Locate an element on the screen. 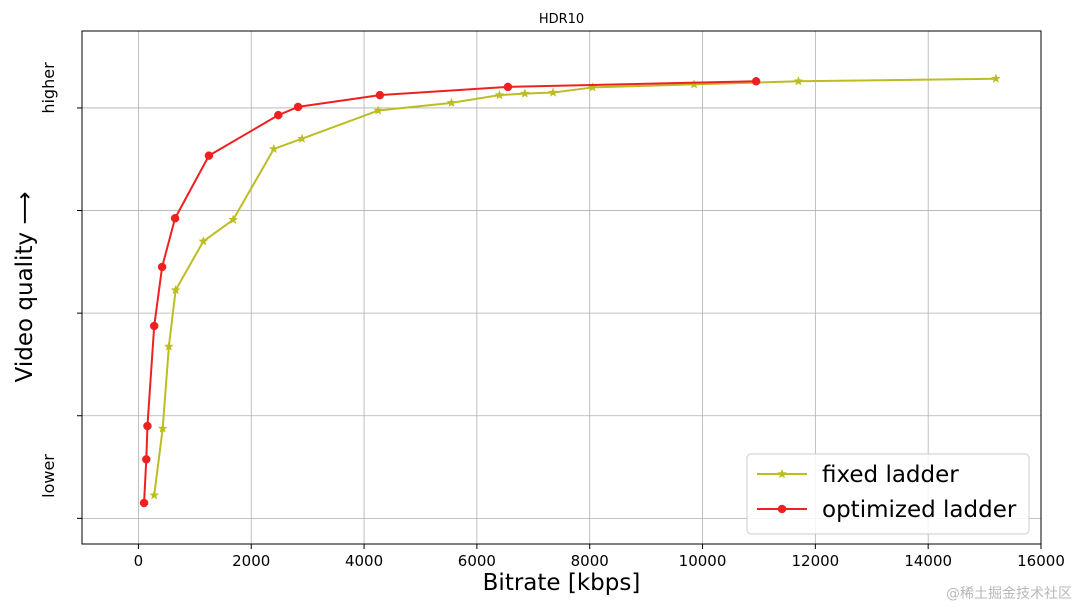  x-tick-label: 2000 is located at coordinates (251, 561).